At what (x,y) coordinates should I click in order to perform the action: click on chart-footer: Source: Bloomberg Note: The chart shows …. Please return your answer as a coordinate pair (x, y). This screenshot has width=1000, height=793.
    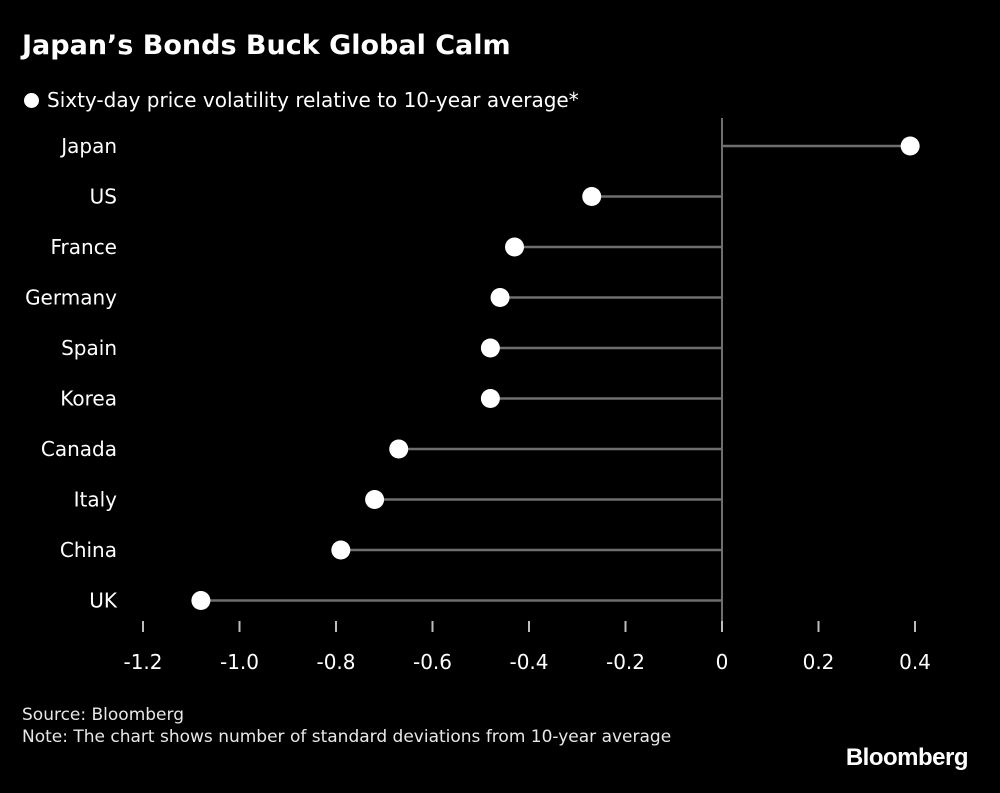
    Looking at the image, I should click on (362, 726).